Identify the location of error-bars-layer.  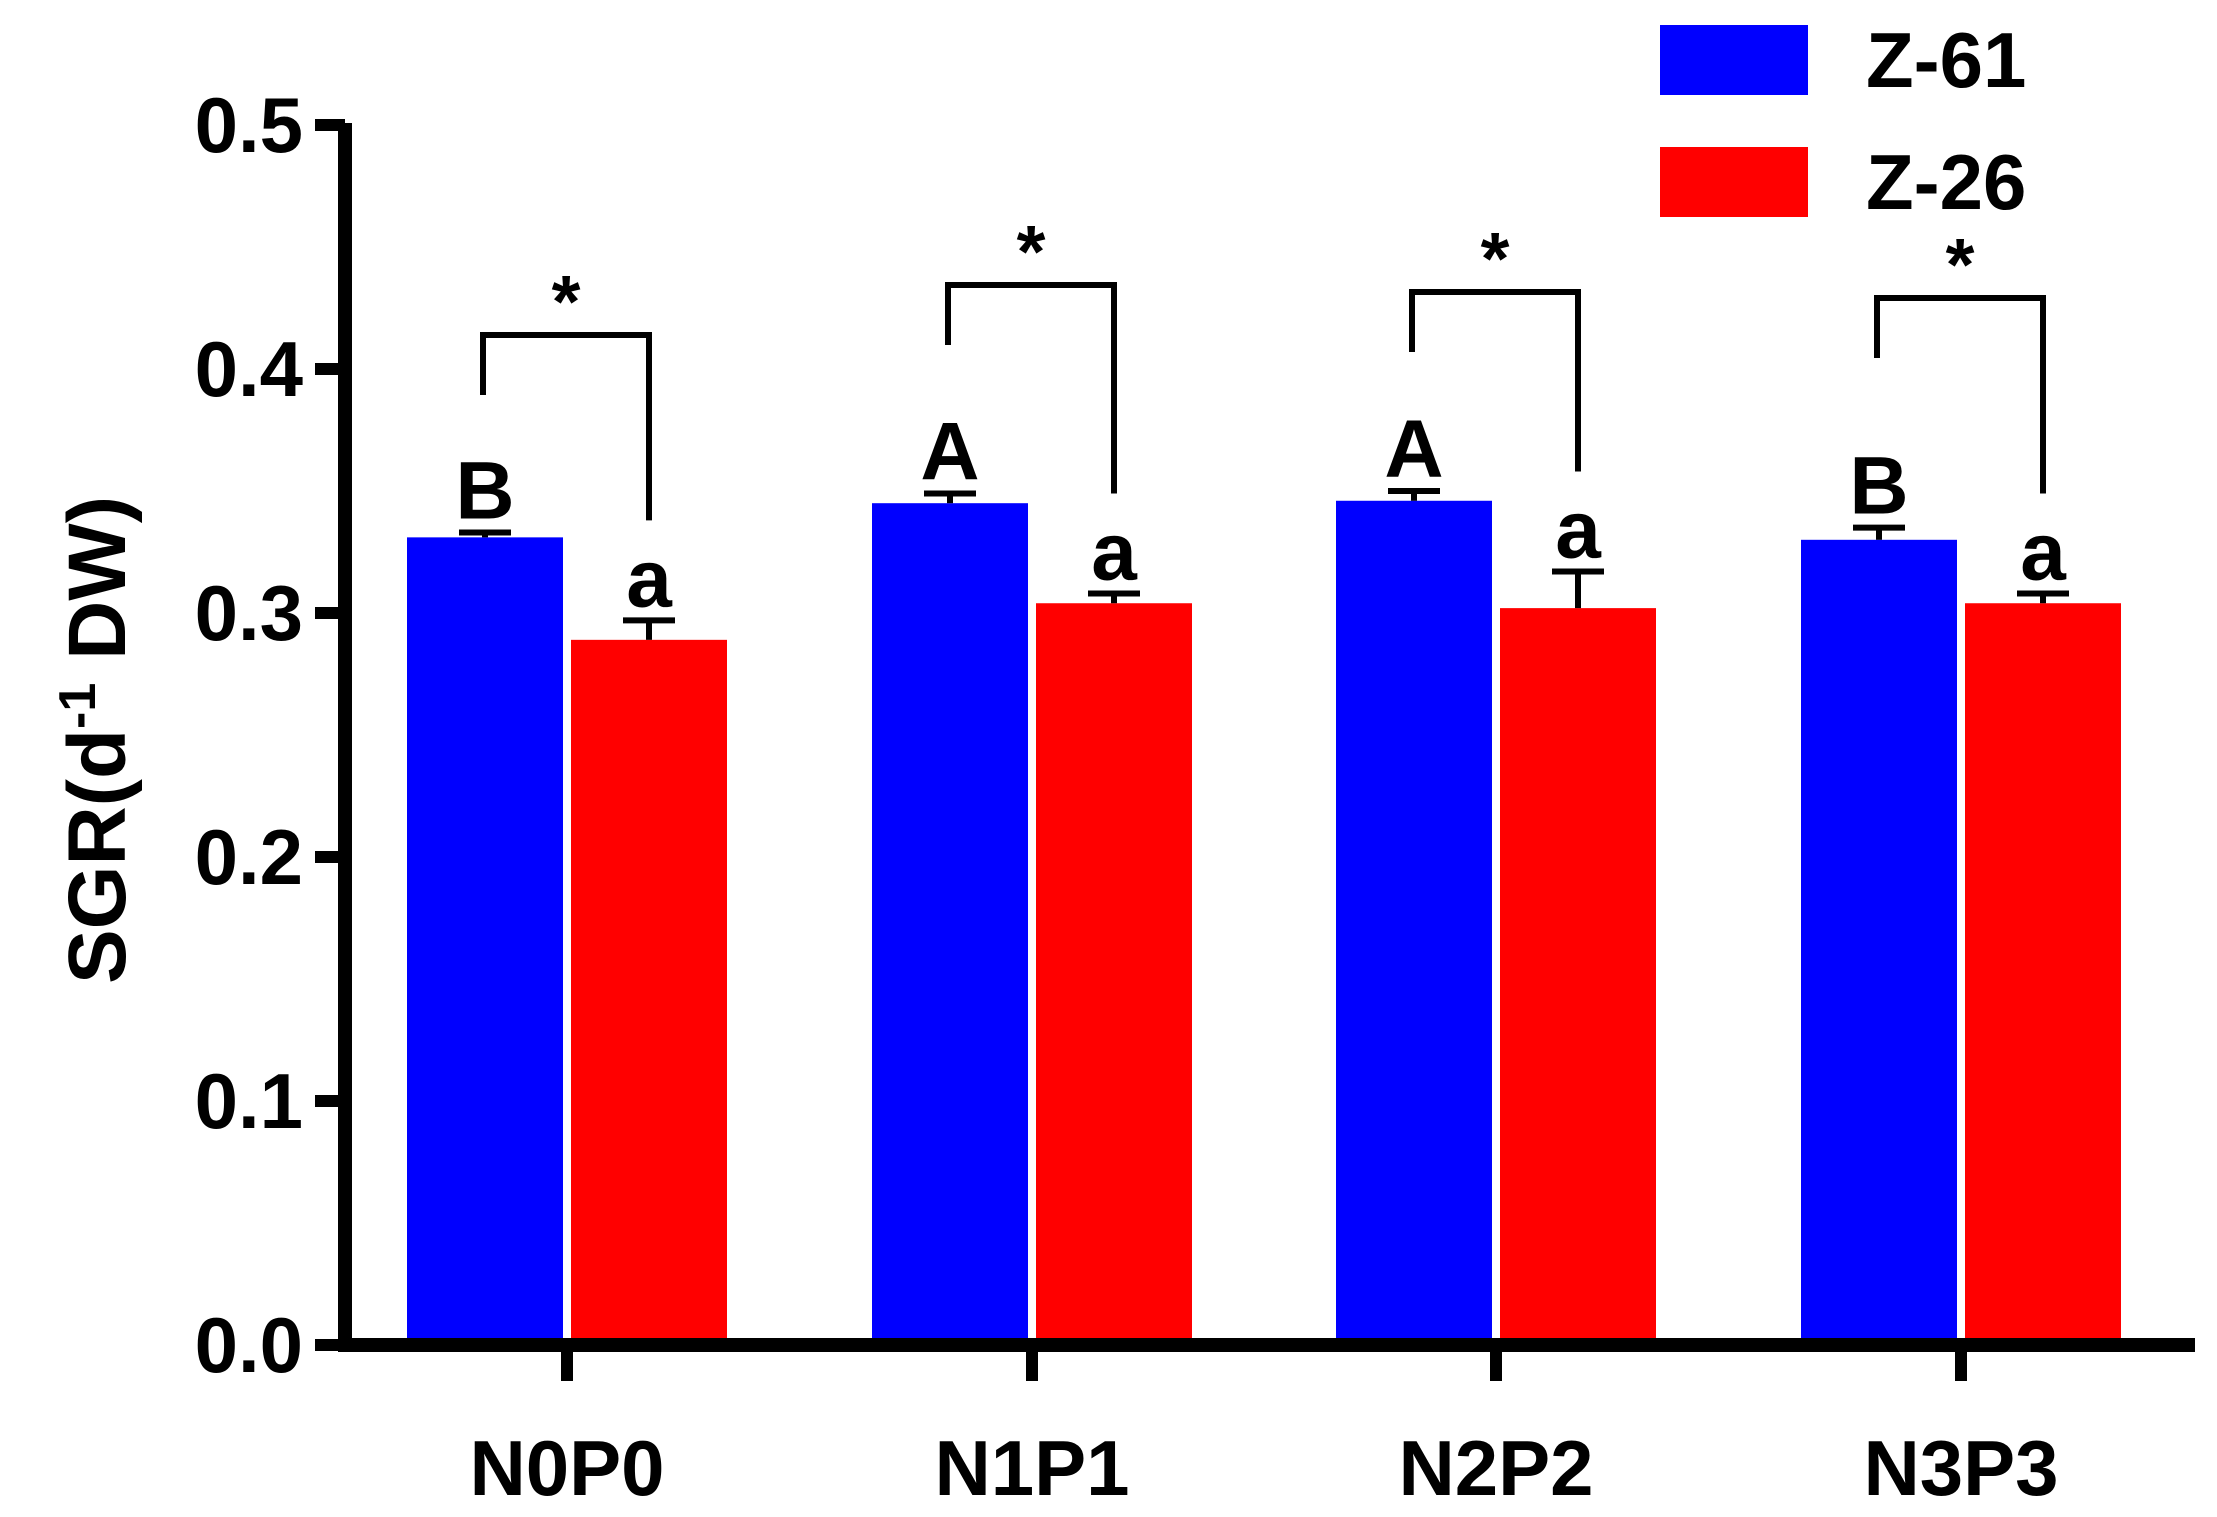
(1264, 564).